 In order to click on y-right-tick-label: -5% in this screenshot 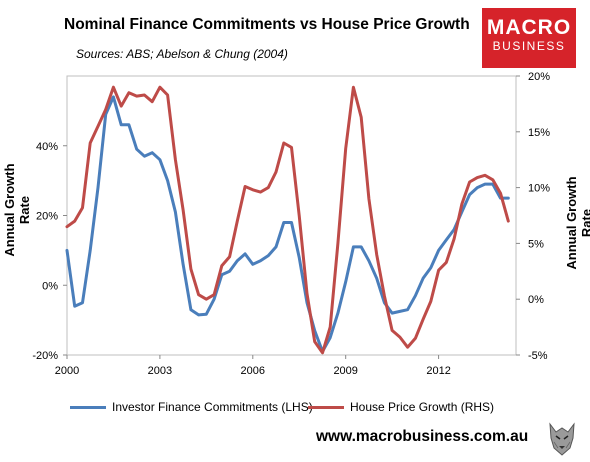, I will do `click(538, 356)`.